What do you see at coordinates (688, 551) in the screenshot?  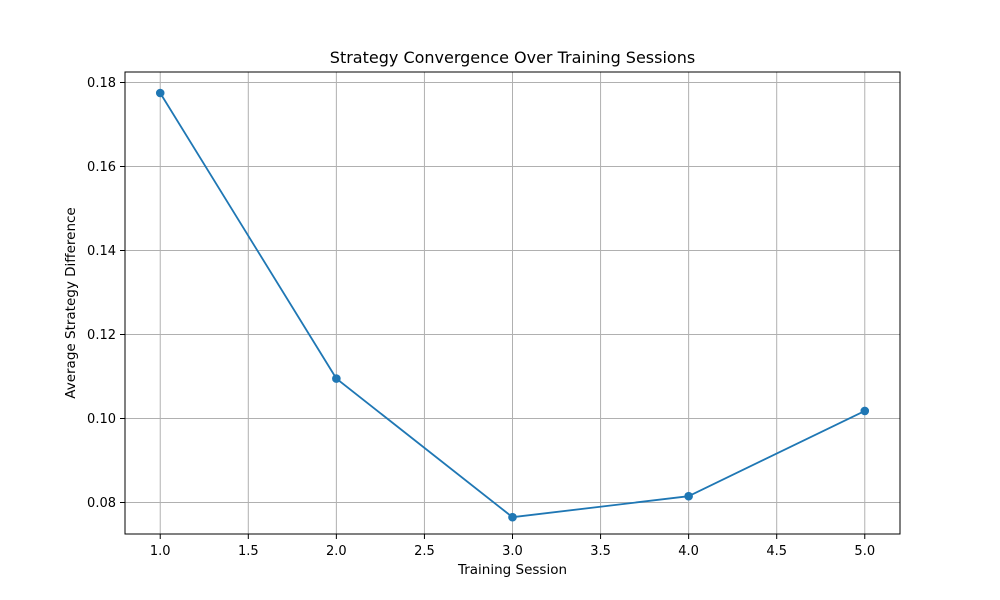 I see `x-tick-label: 4.0` at bounding box center [688, 551].